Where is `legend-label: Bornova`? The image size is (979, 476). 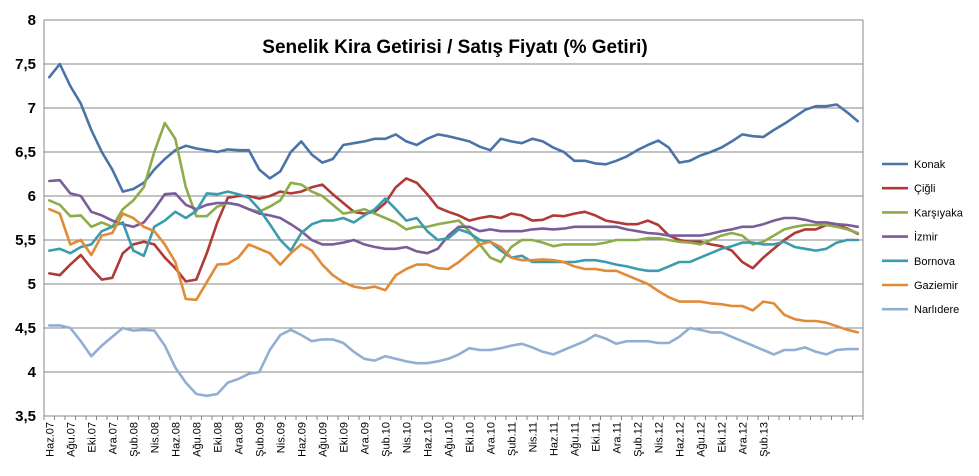
legend-label: Bornova is located at coordinates (935, 262).